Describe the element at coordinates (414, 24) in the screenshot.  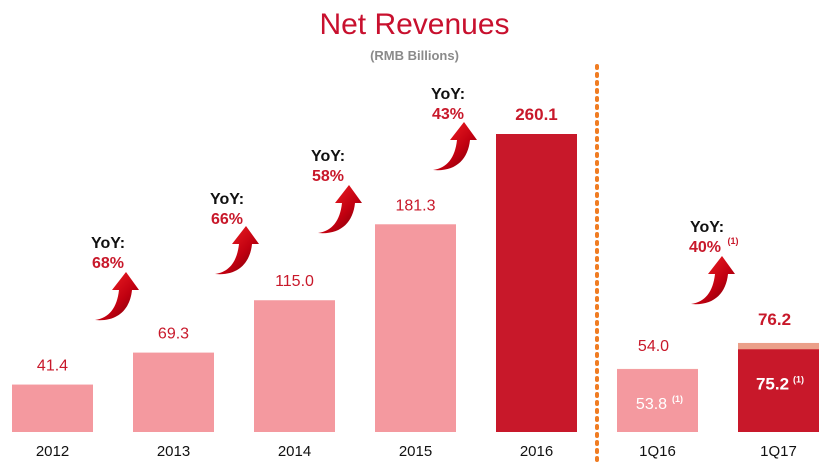
I see `chart-title: Net Revenues` at that location.